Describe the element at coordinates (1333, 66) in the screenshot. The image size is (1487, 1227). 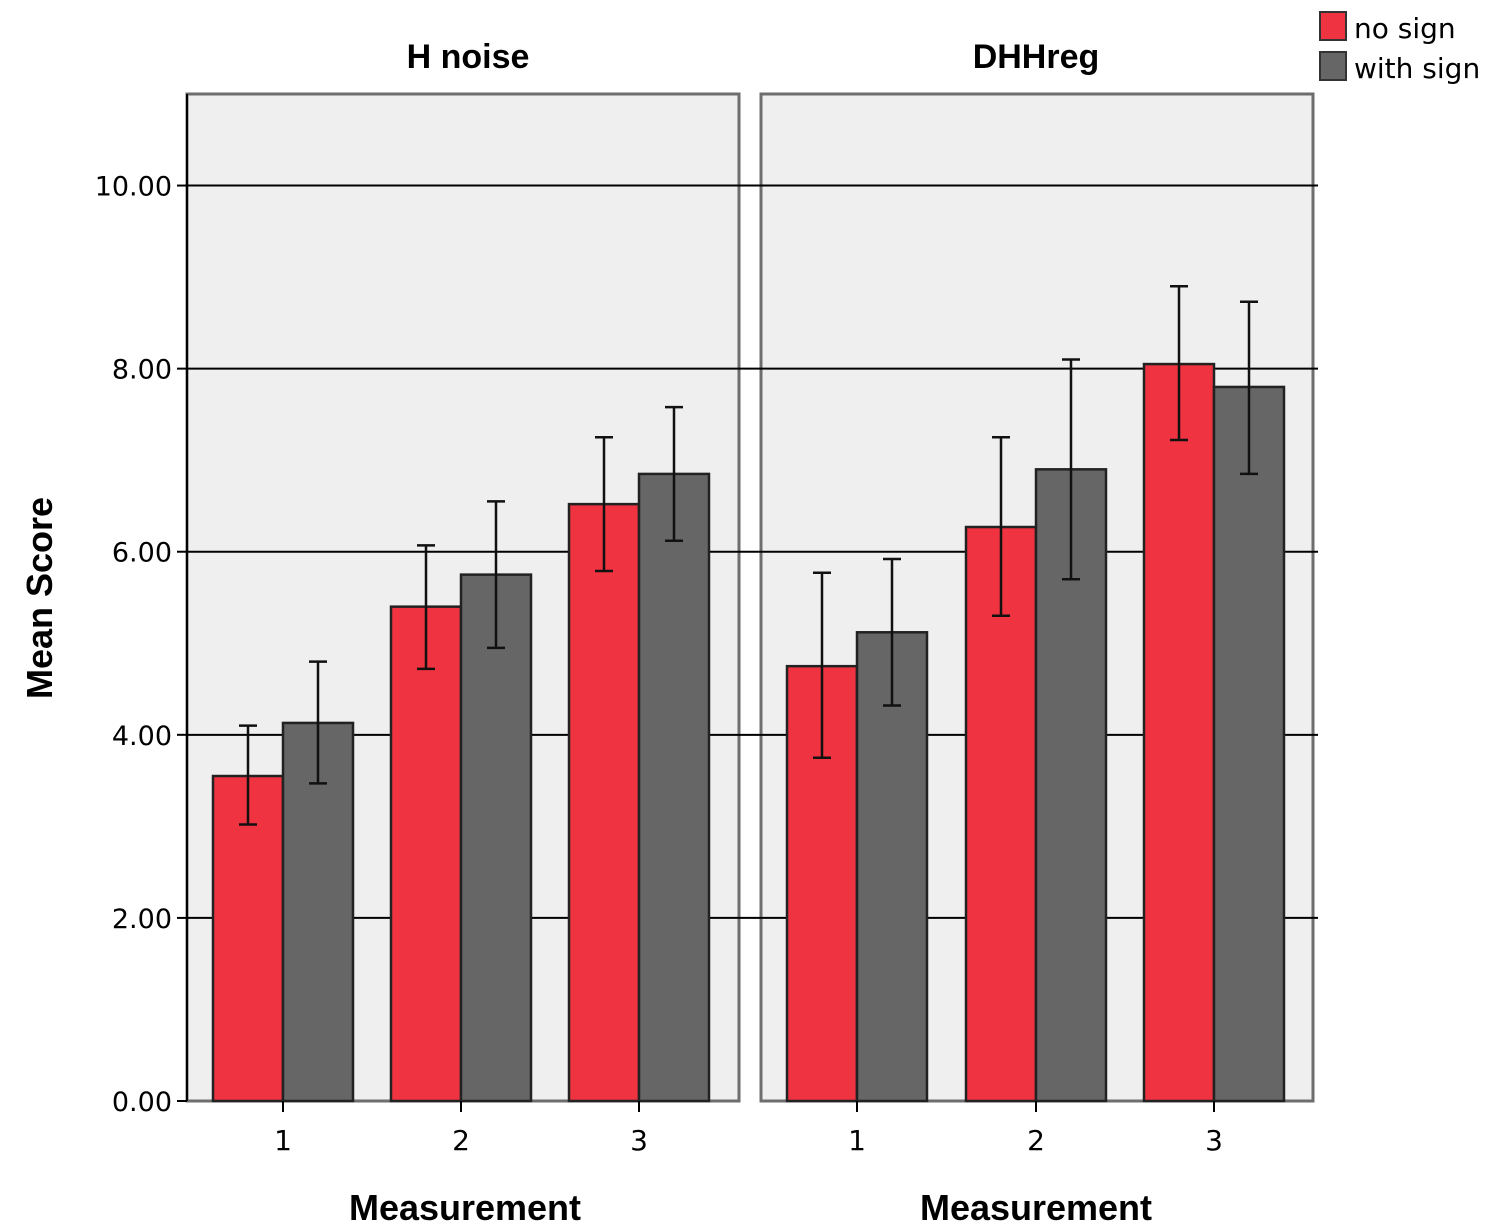
I see `legend-swatch-with-sign` at that location.